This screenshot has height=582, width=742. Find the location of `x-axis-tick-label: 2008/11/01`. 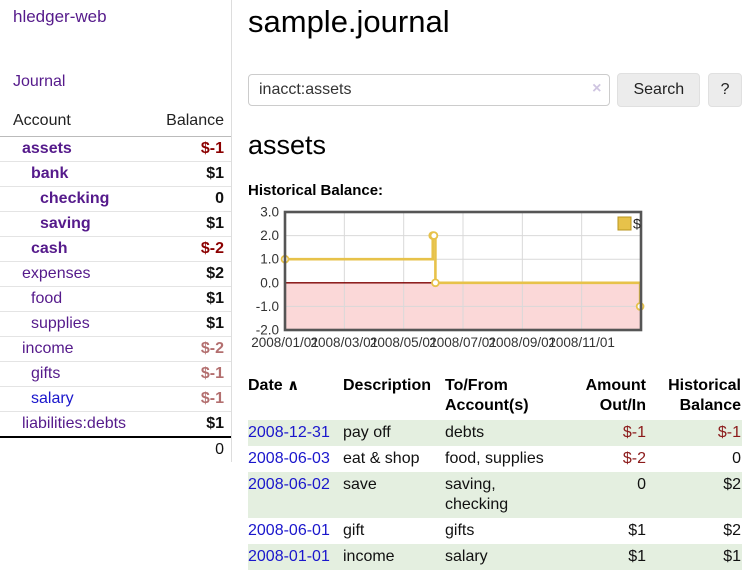

x-axis-tick-label: 2008/11/01 is located at coordinates (581, 342).